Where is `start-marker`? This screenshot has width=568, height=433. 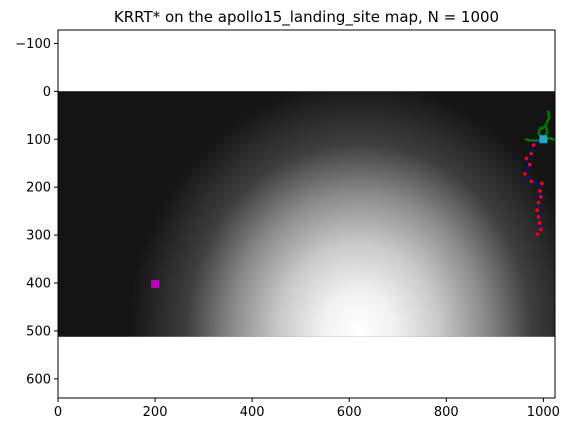
start-marker is located at coordinates (155, 283).